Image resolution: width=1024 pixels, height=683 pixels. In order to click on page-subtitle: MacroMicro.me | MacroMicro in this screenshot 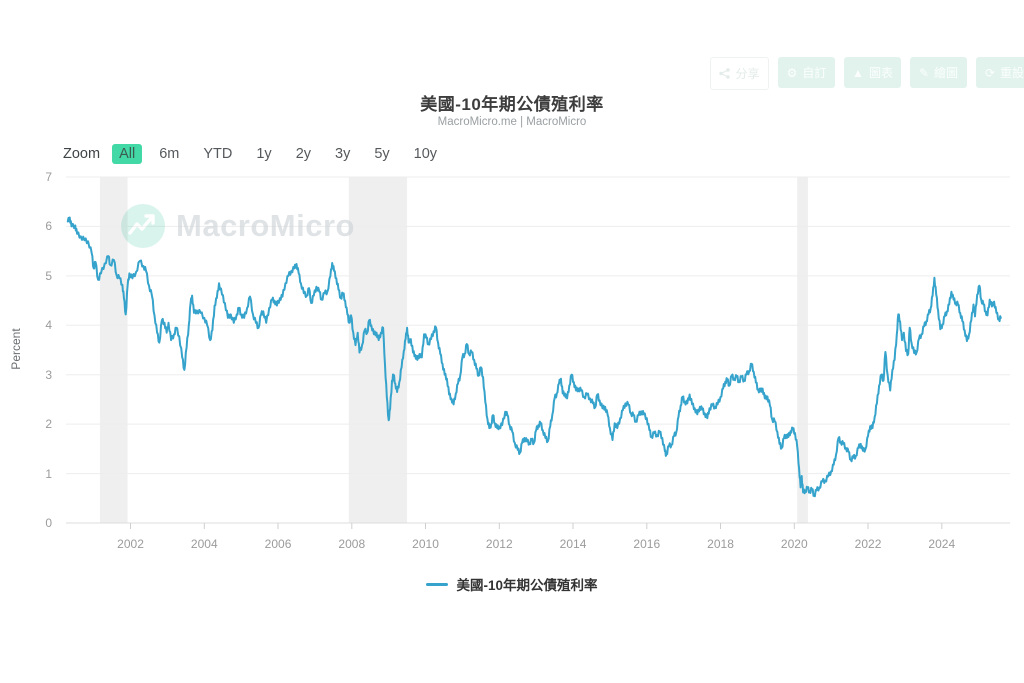, I will do `click(512, 122)`.